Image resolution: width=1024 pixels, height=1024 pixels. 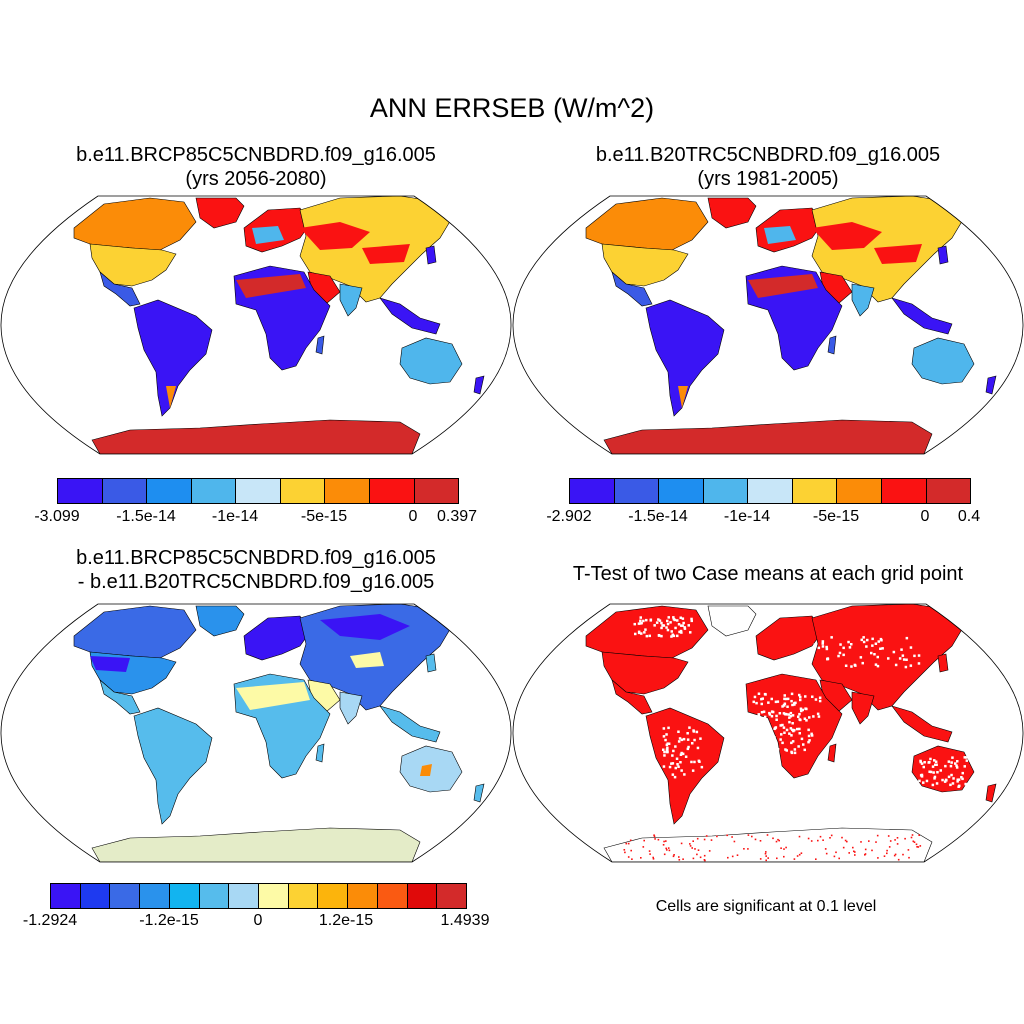 I want to click on landmass-japan, so click(x=431, y=255).